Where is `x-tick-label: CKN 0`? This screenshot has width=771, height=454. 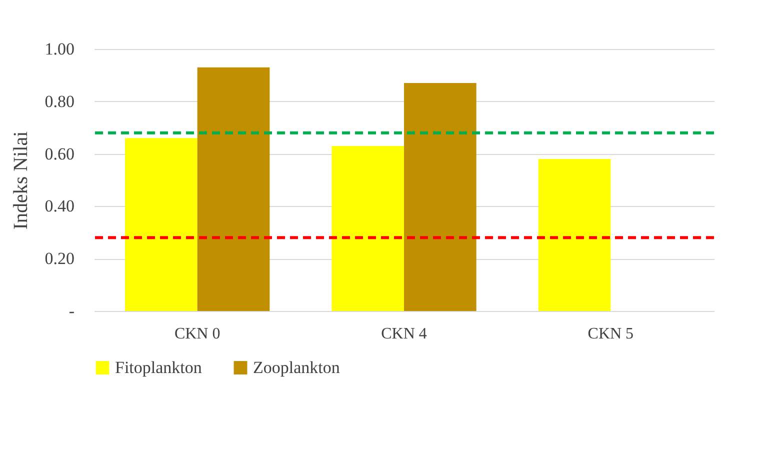
x-tick-label: CKN 0 is located at coordinates (197, 334).